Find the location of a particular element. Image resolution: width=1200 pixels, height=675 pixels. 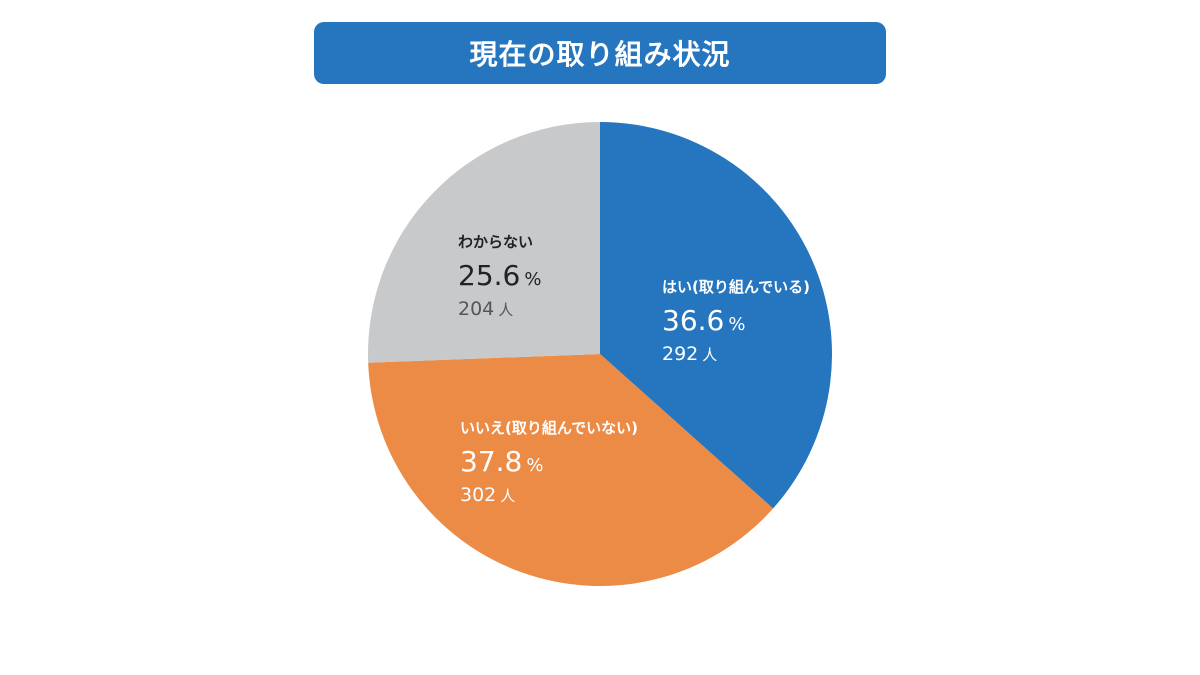

title-banner: 現在の取り組み状況 is located at coordinates (600, 53).